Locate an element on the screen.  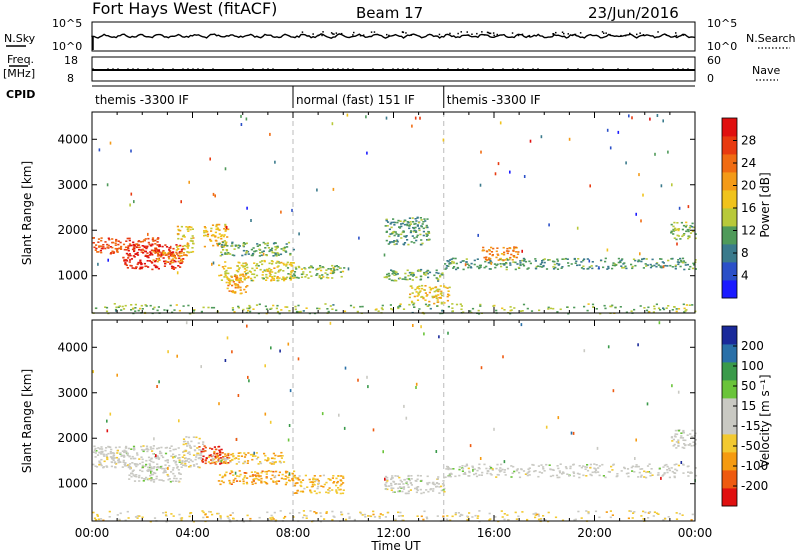
colorbar-tick-label: 100 is located at coordinates (752, 366).